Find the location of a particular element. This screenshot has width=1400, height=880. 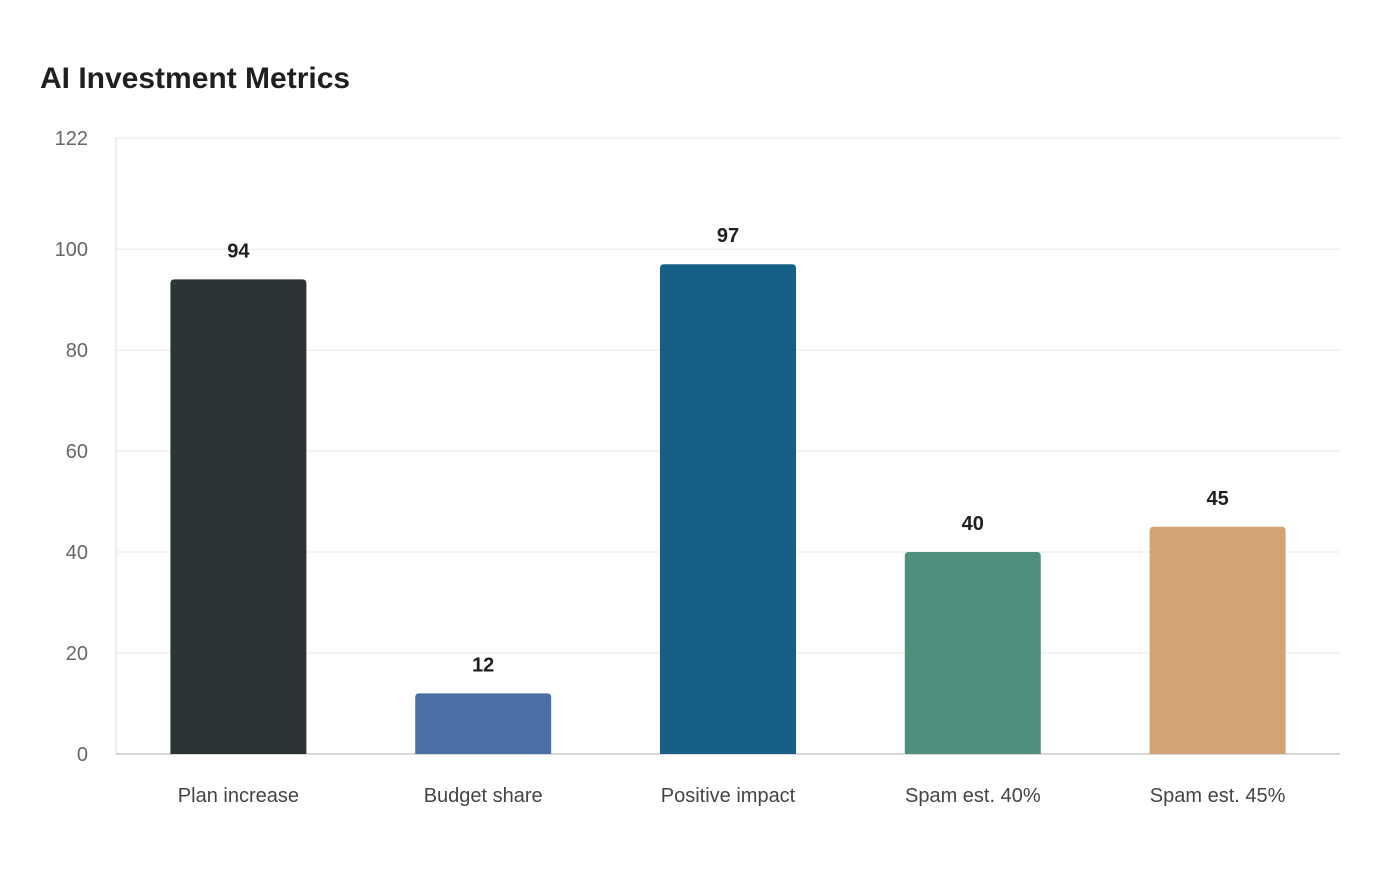

bar-value-label: 97 is located at coordinates (728, 236).